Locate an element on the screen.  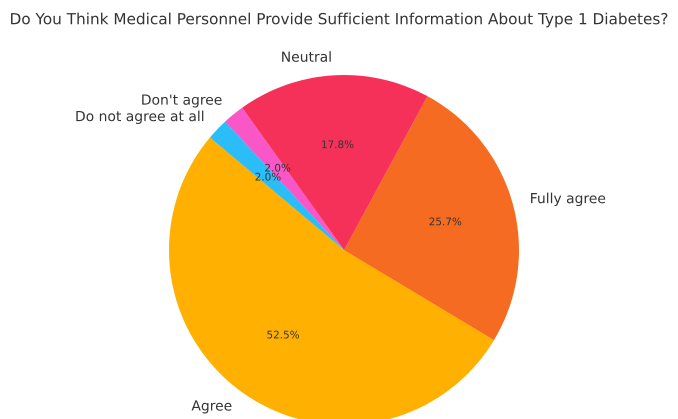
data-label: 52.5% is located at coordinates (283, 334).